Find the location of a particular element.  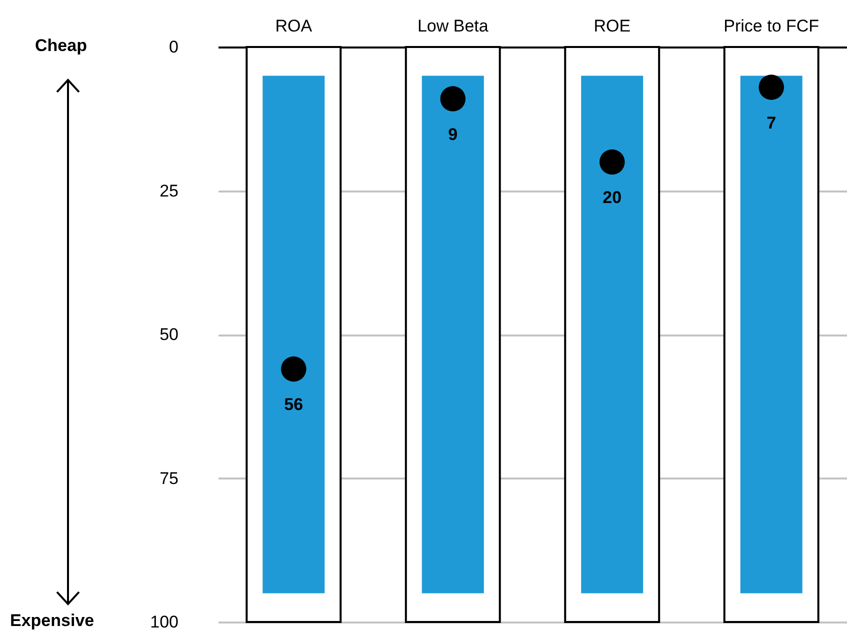

text: Expensive is located at coordinates (52, 621).